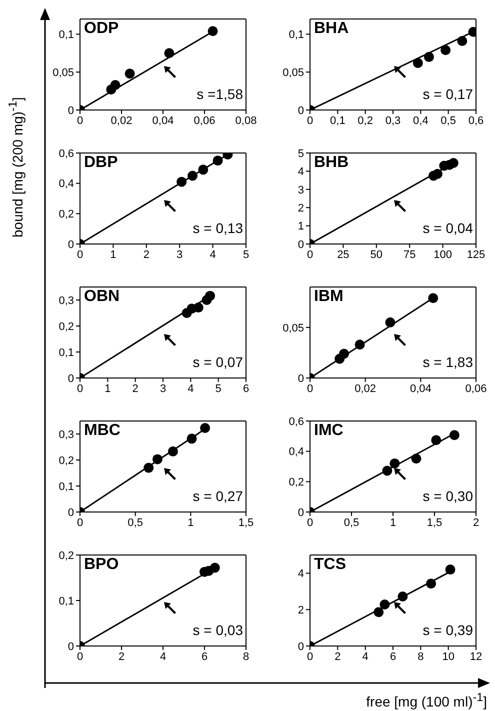 The width and height of the screenshot is (495, 711). What do you see at coordinates (330, 565) in the screenshot?
I see `chart-title: TCS` at bounding box center [330, 565].